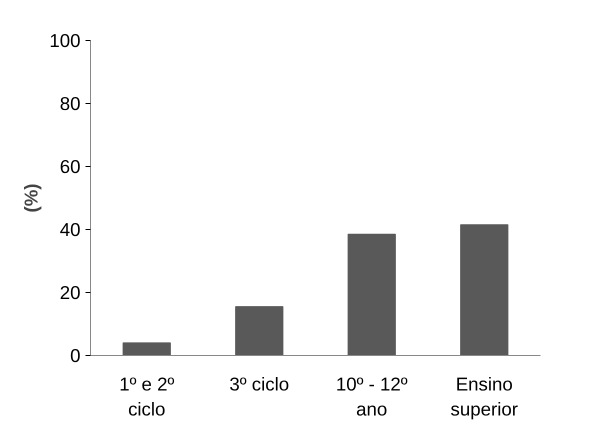  I want to click on y-tick-label: 100, so click(65, 40).